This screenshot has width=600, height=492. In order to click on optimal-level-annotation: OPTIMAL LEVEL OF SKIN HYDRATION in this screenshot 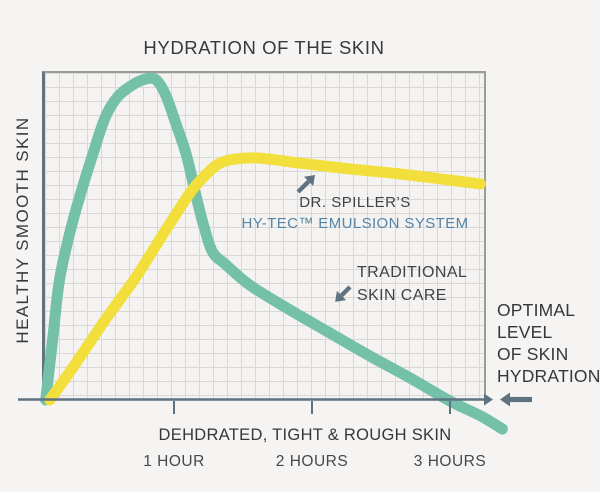, I will do `click(548, 343)`.